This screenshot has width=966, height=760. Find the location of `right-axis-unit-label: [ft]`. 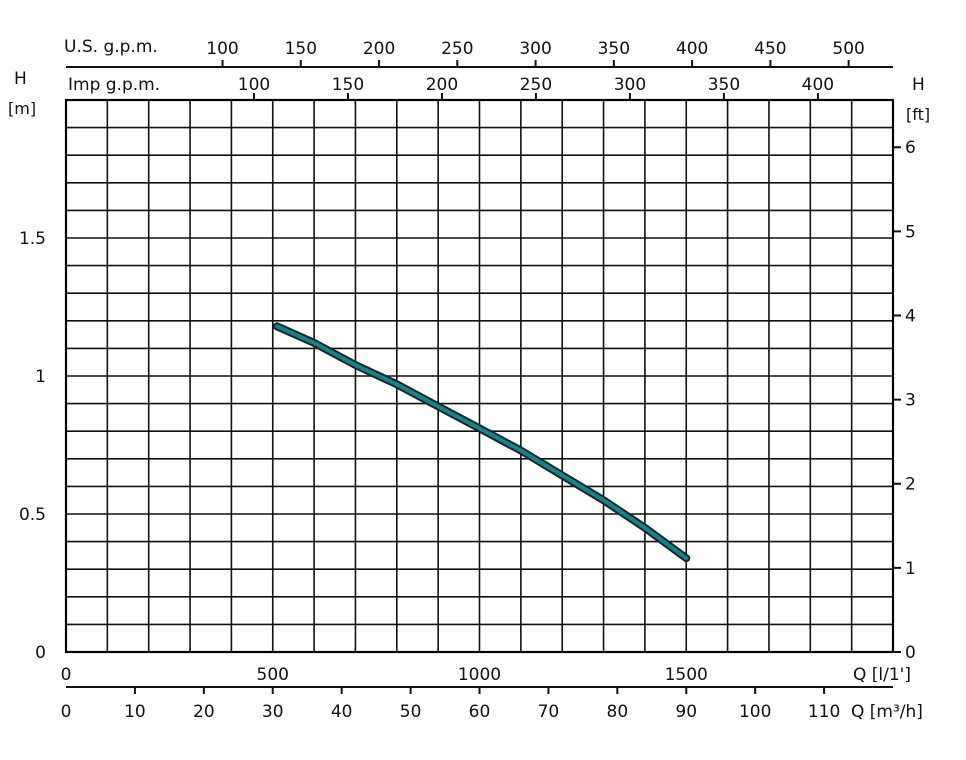

right-axis-unit-label: [ft] is located at coordinates (918, 114).